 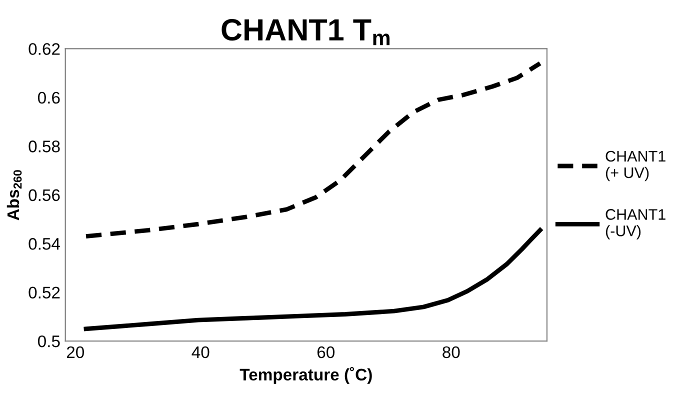 I want to click on y-axis-title: Abs$_{260}$, so click(x=14, y=195).